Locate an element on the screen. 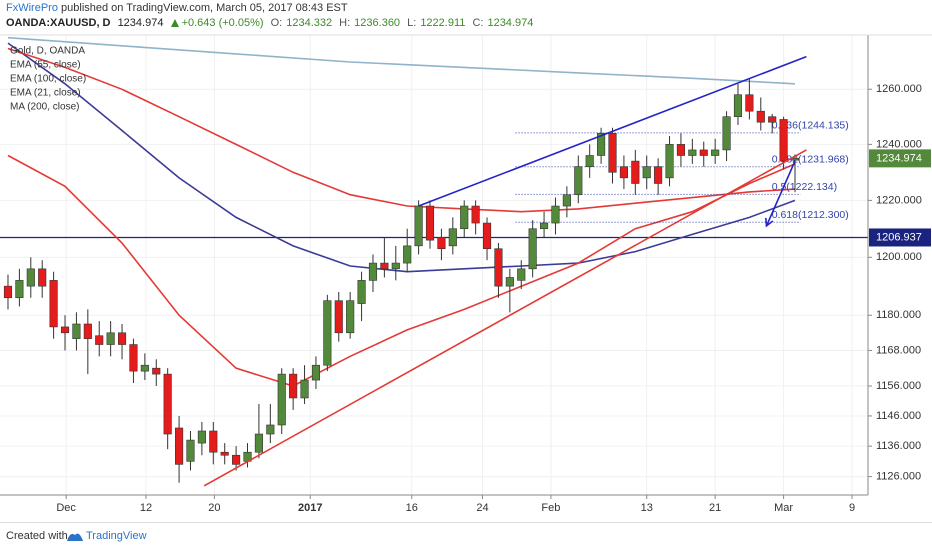 Image resolution: width=932 pixels, height=550 pixels. brand: TradingView is located at coordinates (116, 536).